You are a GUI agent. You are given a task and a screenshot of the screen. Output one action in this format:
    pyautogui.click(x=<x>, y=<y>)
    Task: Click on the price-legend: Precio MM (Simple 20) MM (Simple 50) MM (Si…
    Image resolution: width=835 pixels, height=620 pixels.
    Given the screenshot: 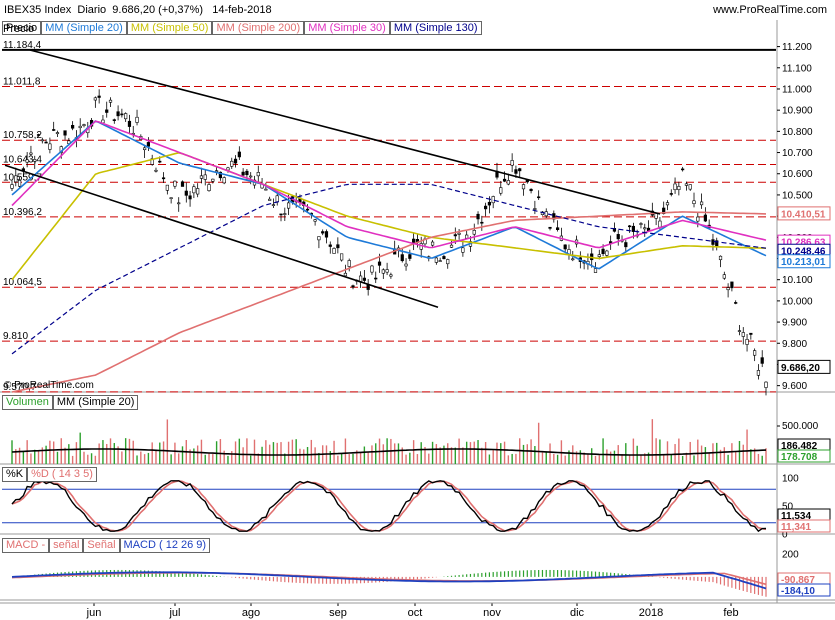 What is the action you would take?
    pyautogui.click(x=242, y=28)
    